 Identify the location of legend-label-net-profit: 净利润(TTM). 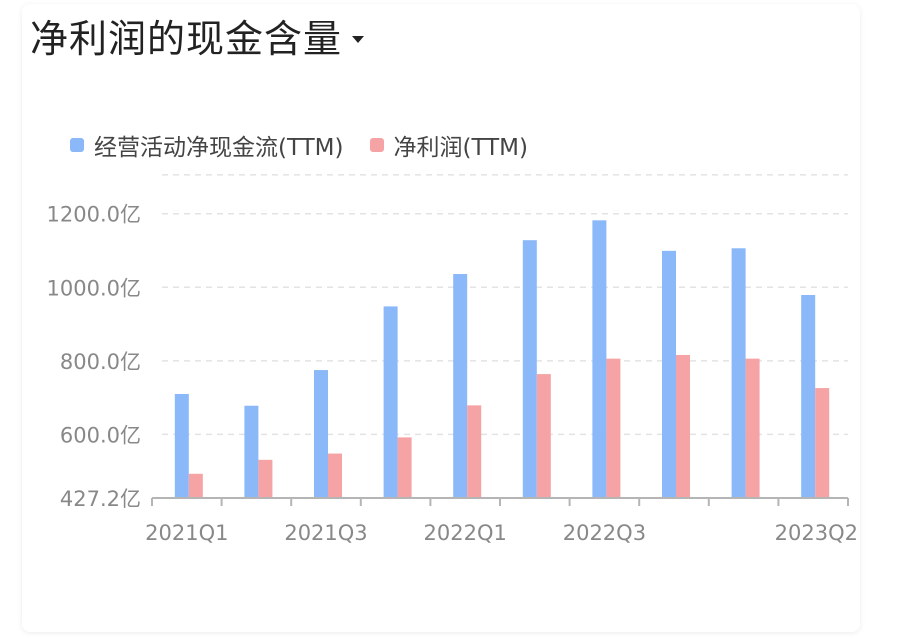
(461, 148).